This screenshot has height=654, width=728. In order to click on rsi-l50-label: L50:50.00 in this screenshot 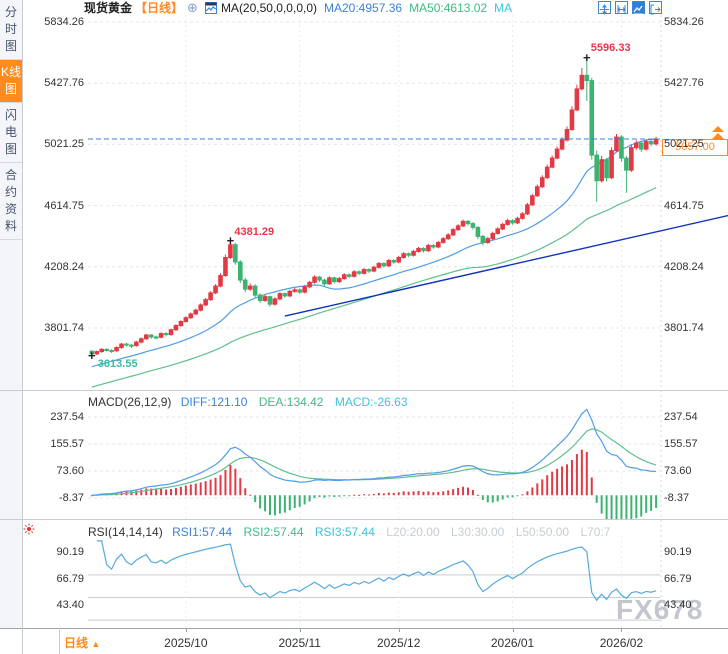, I will do `click(542, 532)`.